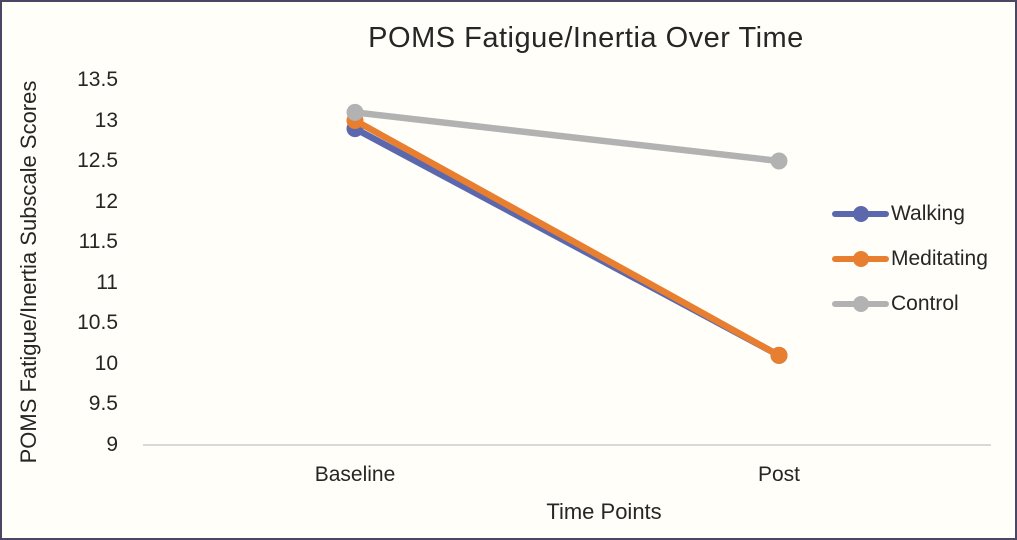 The width and height of the screenshot is (1017, 540). I want to click on y-tick-label: 12.5, so click(97, 160).